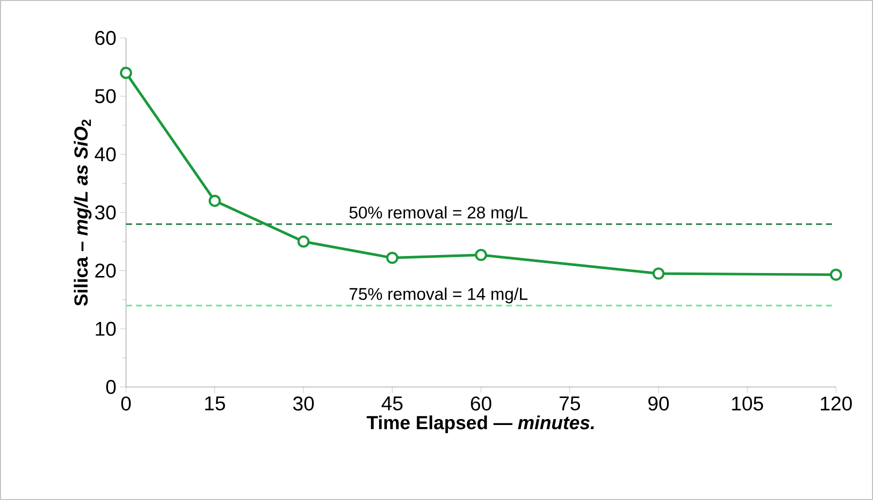 Image resolution: width=873 pixels, height=500 pixels. Describe the element at coordinates (748, 403) in the screenshot. I see `x-tick-label: 105` at that location.